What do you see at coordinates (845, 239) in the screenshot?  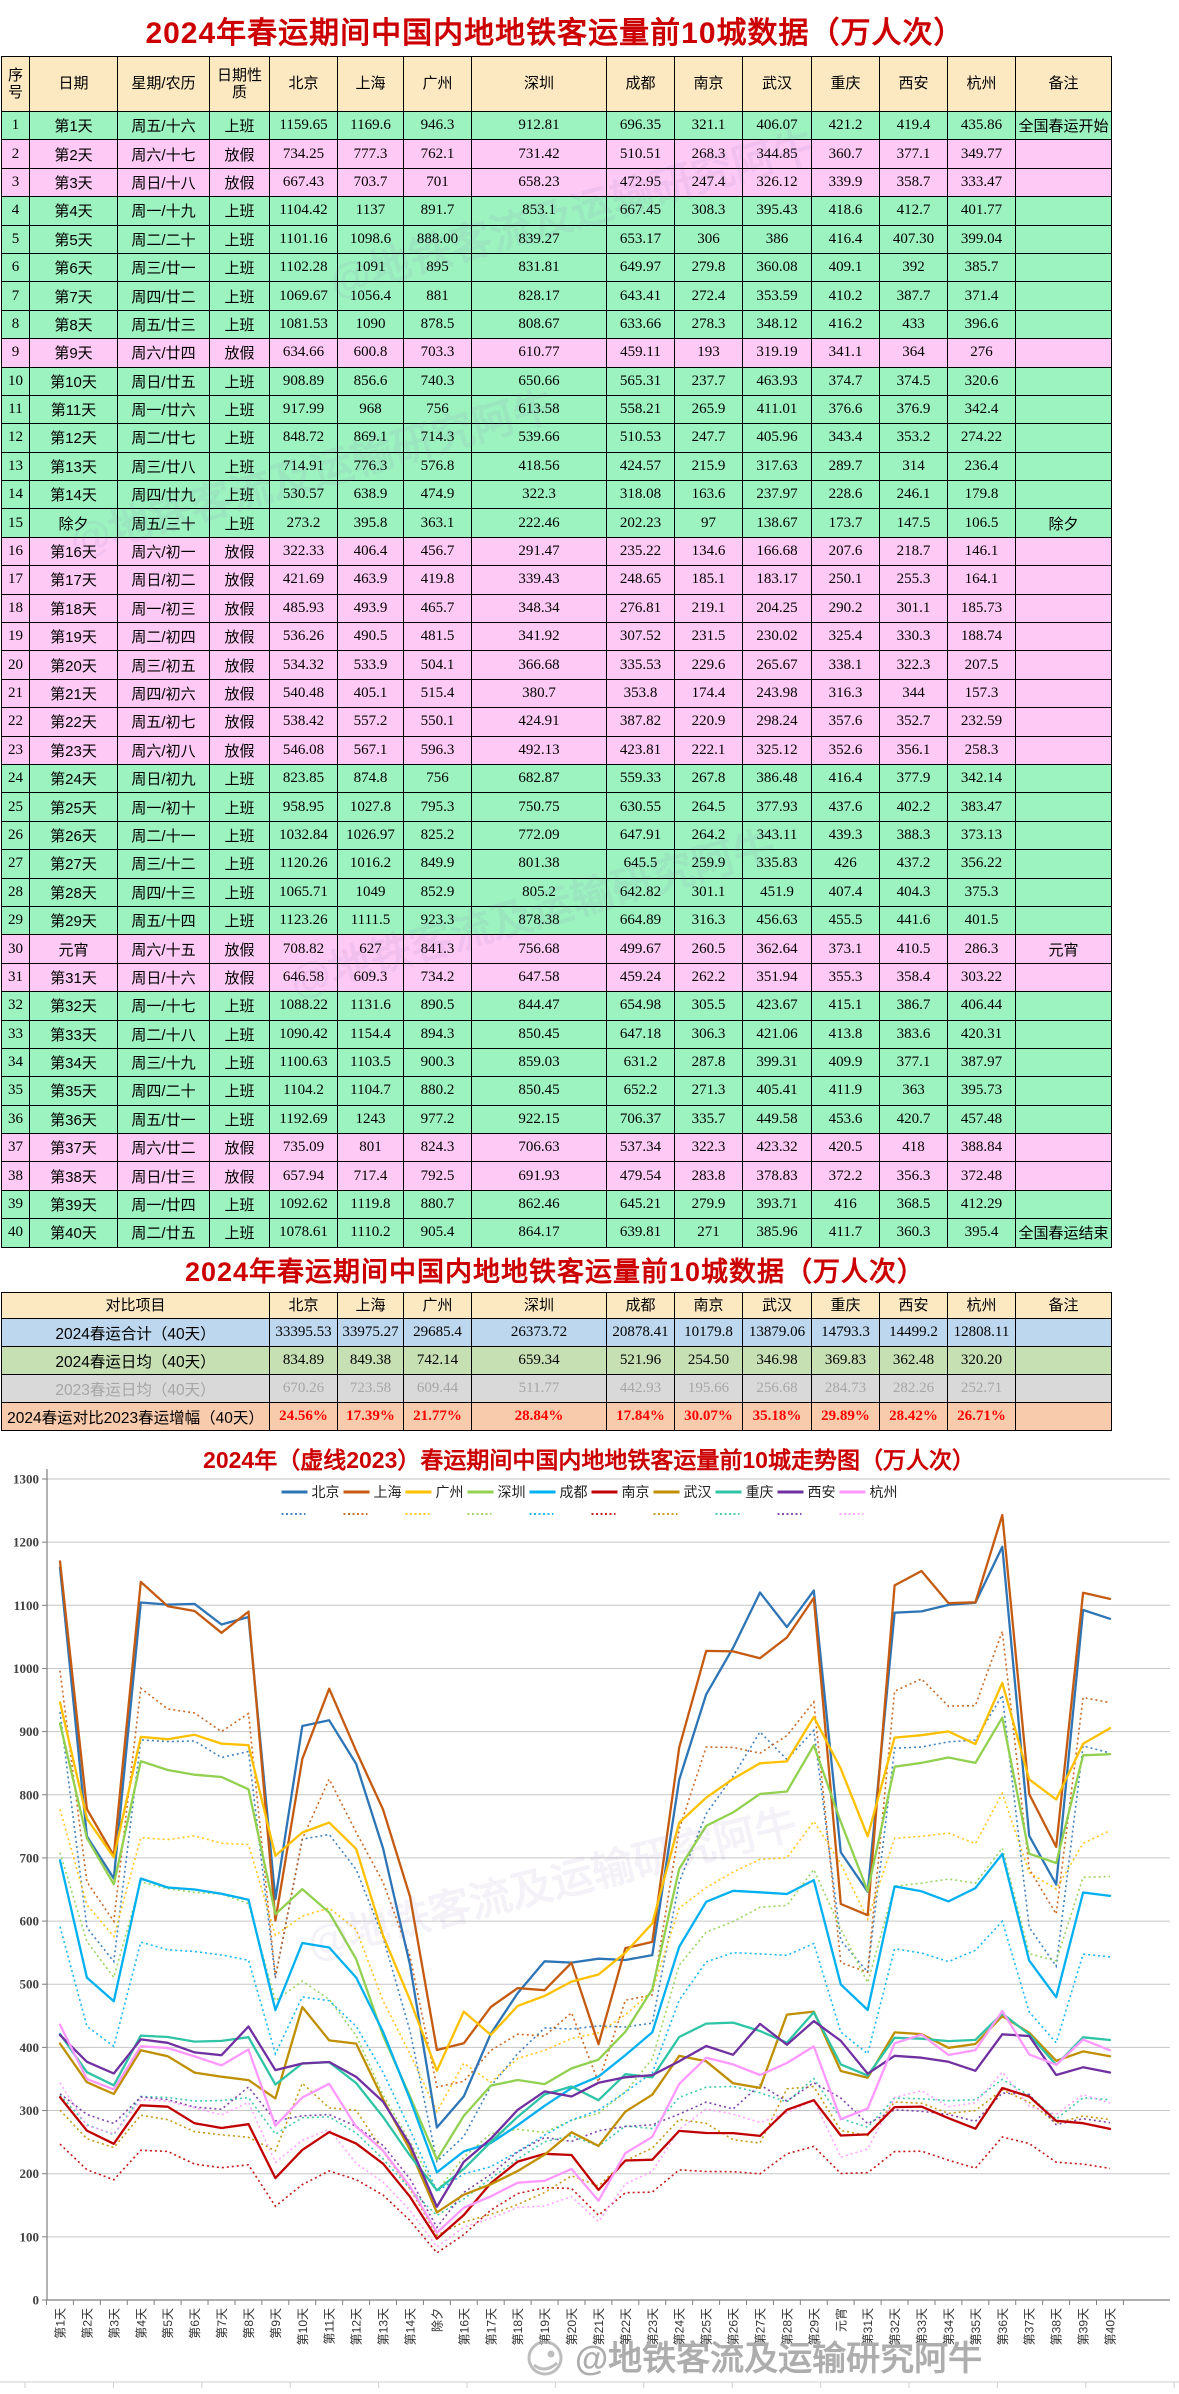 I see `value-cell: 416.4` at bounding box center [845, 239].